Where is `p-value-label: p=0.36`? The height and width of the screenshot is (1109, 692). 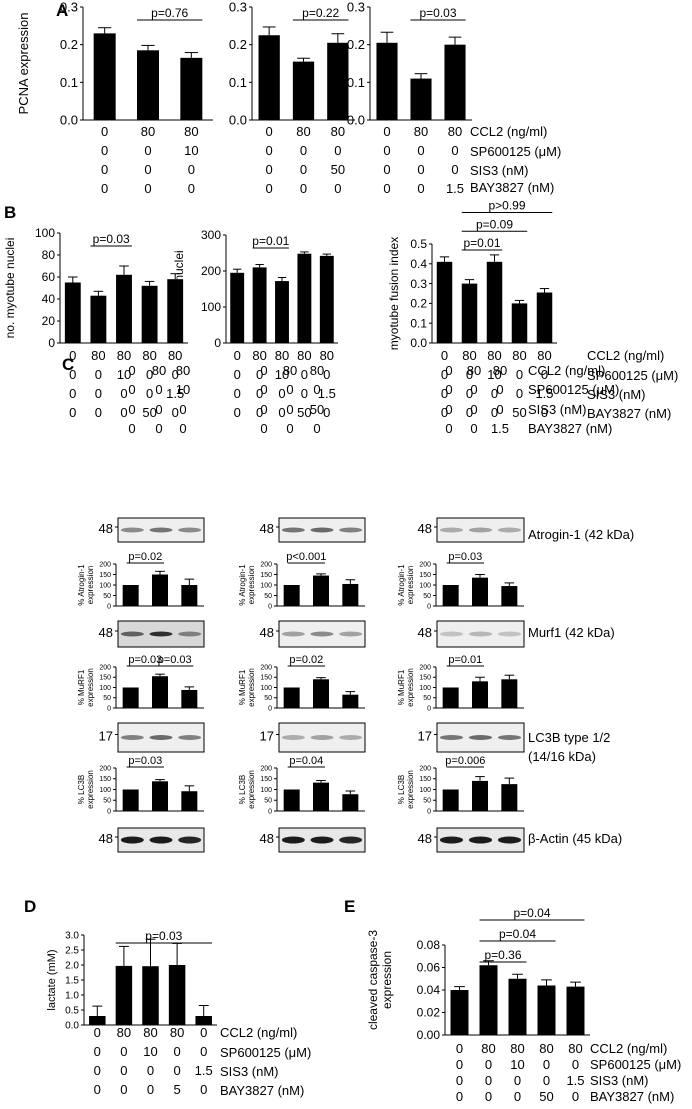 p-value-label: p=0.36 is located at coordinates (502, 955).